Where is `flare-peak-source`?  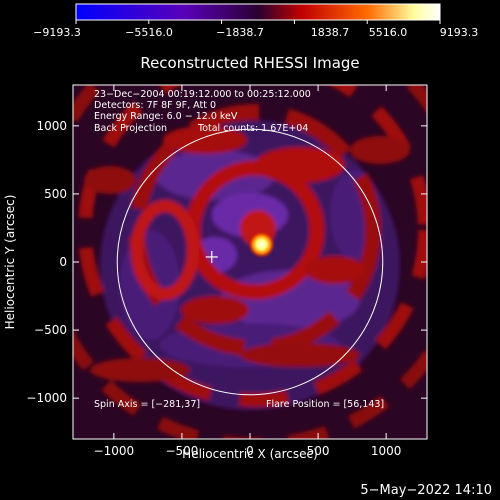
flare-peak-source is located at coordinates (261, 244).